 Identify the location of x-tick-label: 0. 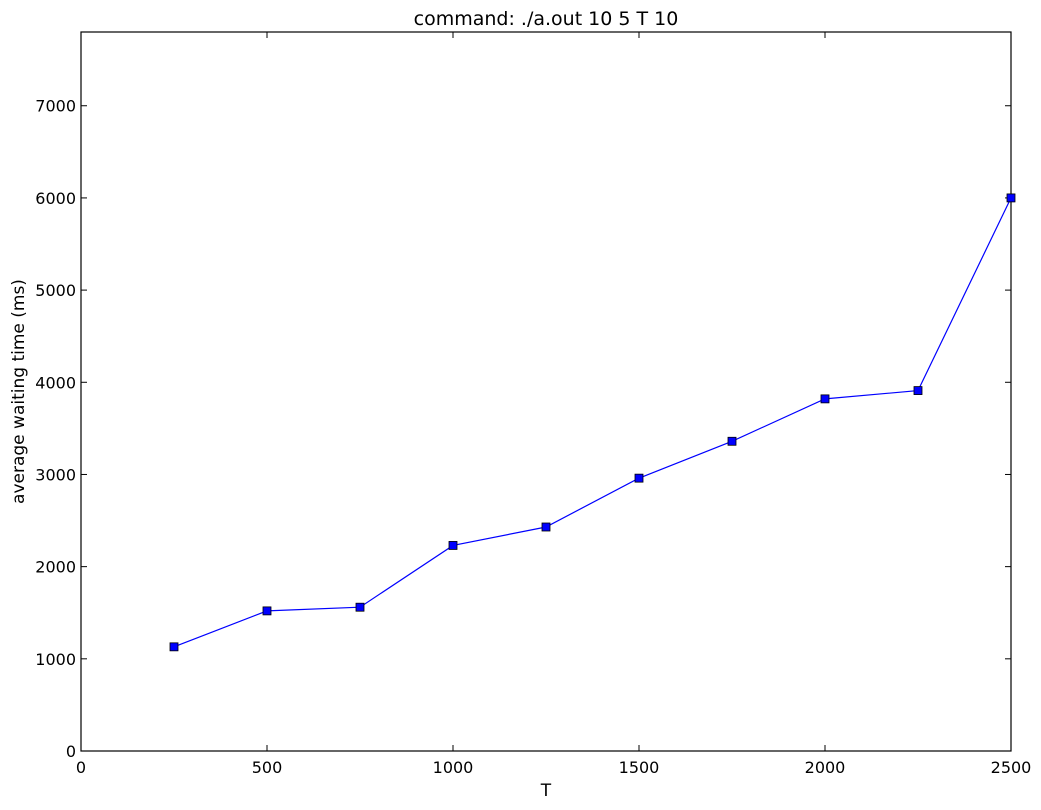
(81, 767).